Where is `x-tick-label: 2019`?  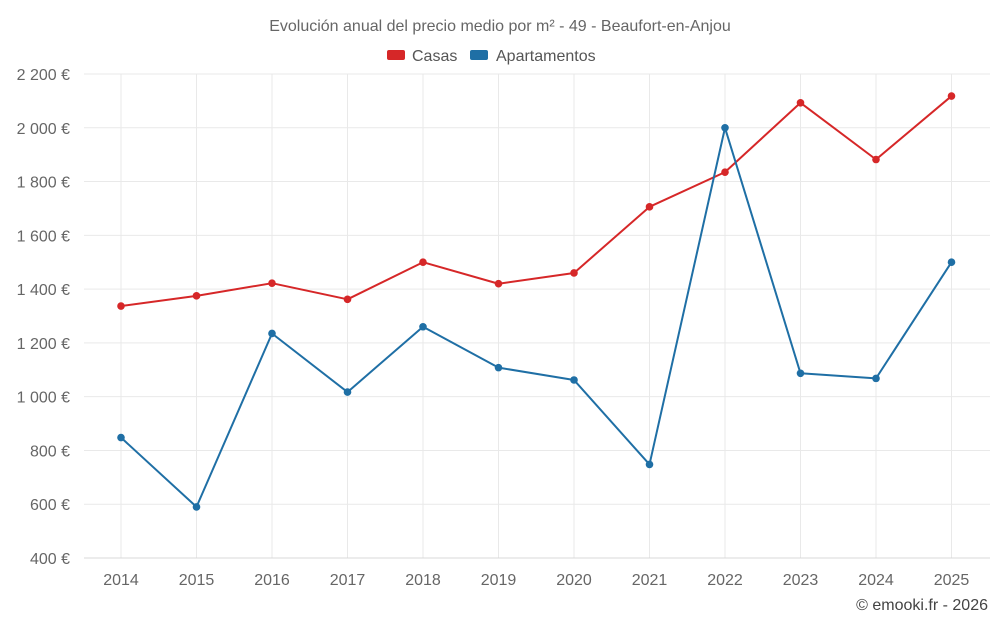
x-tick-label: 2019 is located at coordinates (499, 580).